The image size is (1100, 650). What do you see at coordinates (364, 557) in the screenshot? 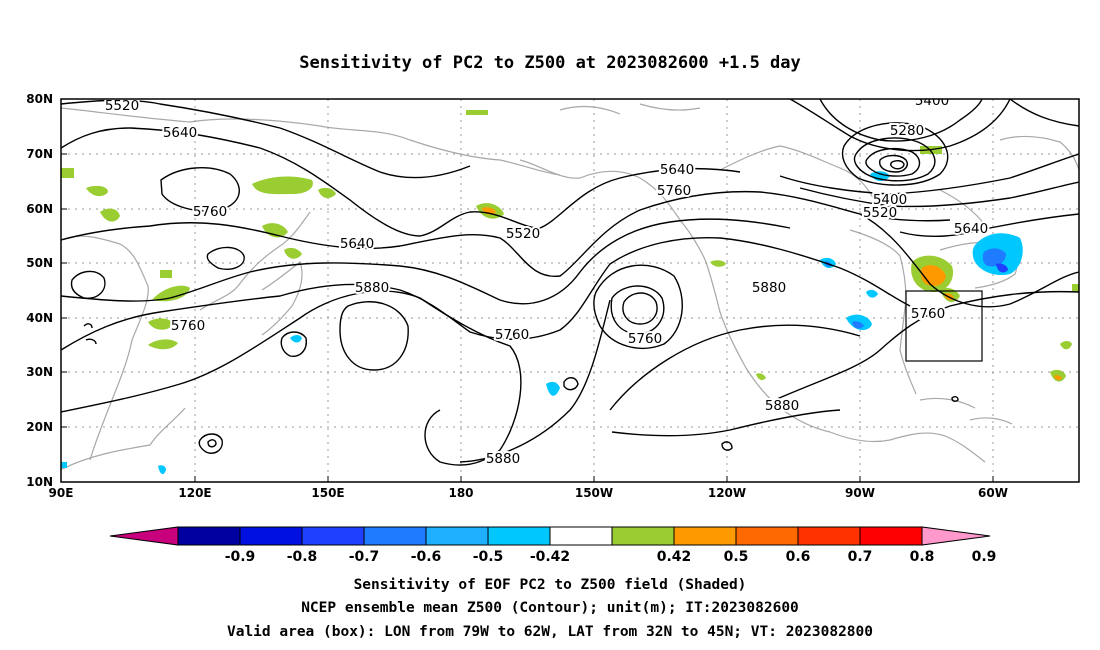
I see `colorbar-tick-label: -0.7` at bounding box center [364, 557].